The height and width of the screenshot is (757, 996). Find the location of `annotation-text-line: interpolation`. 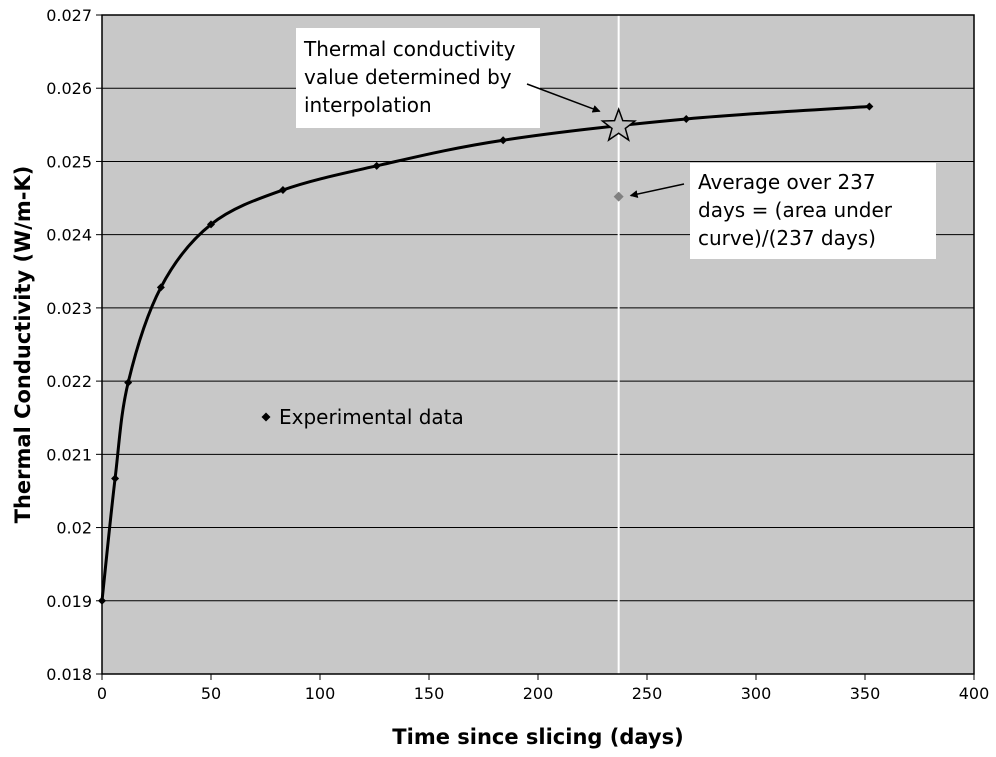

annotation-text-line: interpolation is located at coordinates (368, 105).